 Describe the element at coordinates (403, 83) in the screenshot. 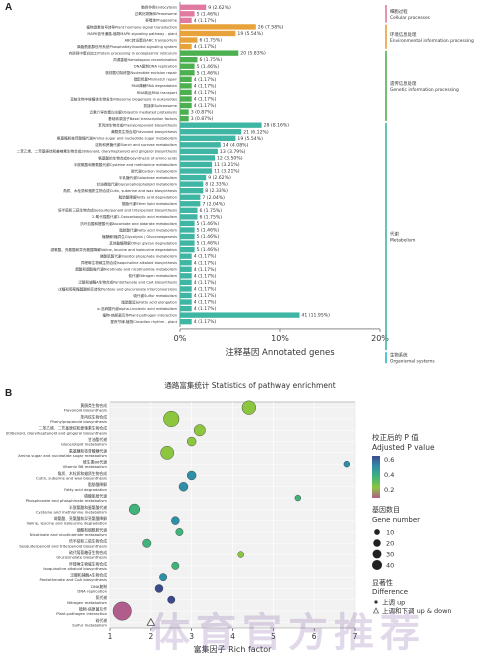

I see `group-label-zh: 遗传信息处理` at that location.